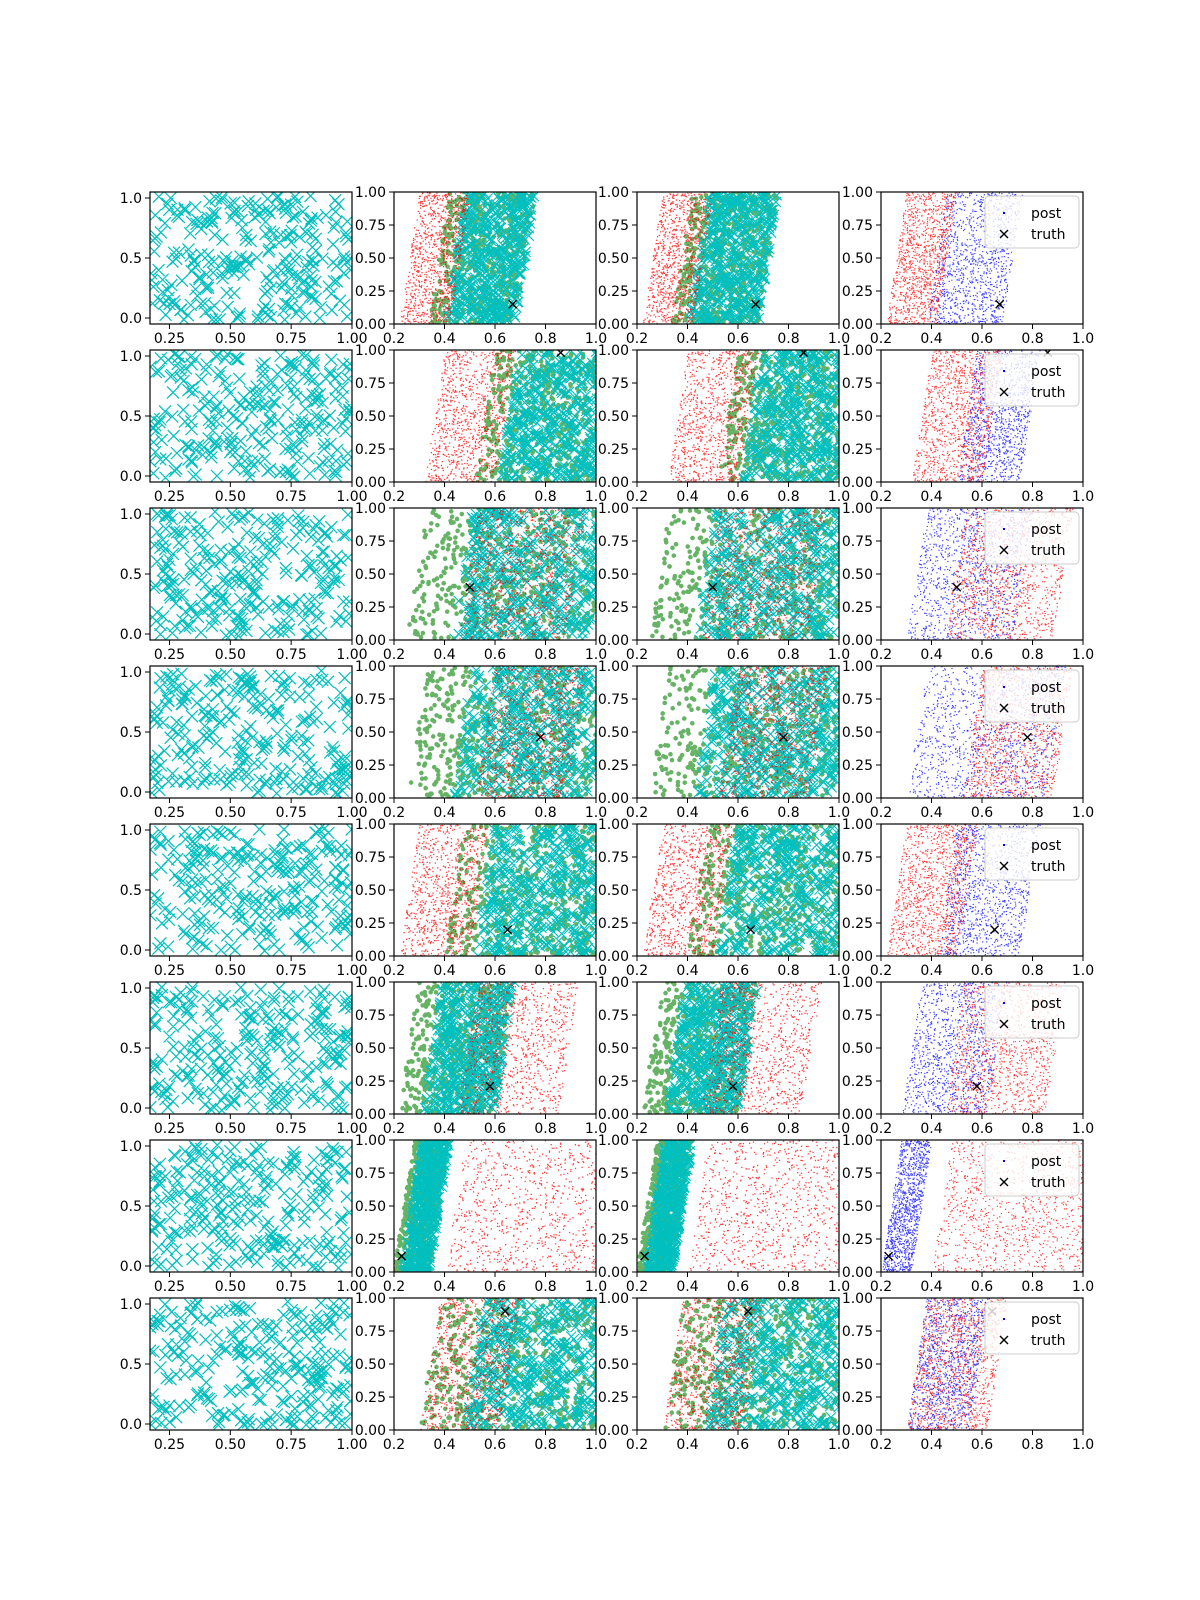 This screenshot has height=1600, width=1200. Describe the element at coordinates (131, 259) in the screenshot. I see `y-tick-label: 0.5` at that location.